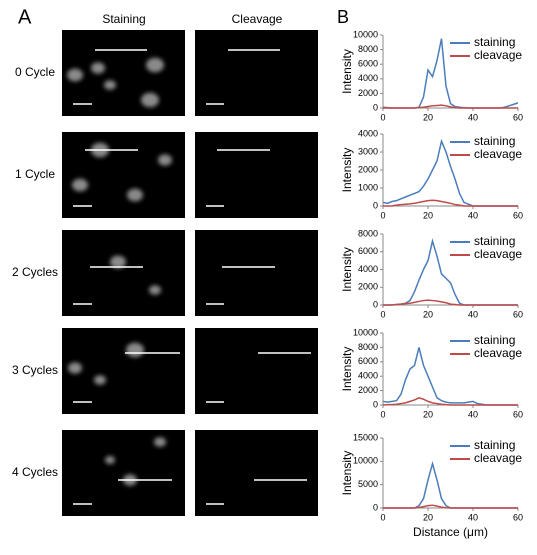  I want to click on row-label: 3 Cycles, so click(35, 370).